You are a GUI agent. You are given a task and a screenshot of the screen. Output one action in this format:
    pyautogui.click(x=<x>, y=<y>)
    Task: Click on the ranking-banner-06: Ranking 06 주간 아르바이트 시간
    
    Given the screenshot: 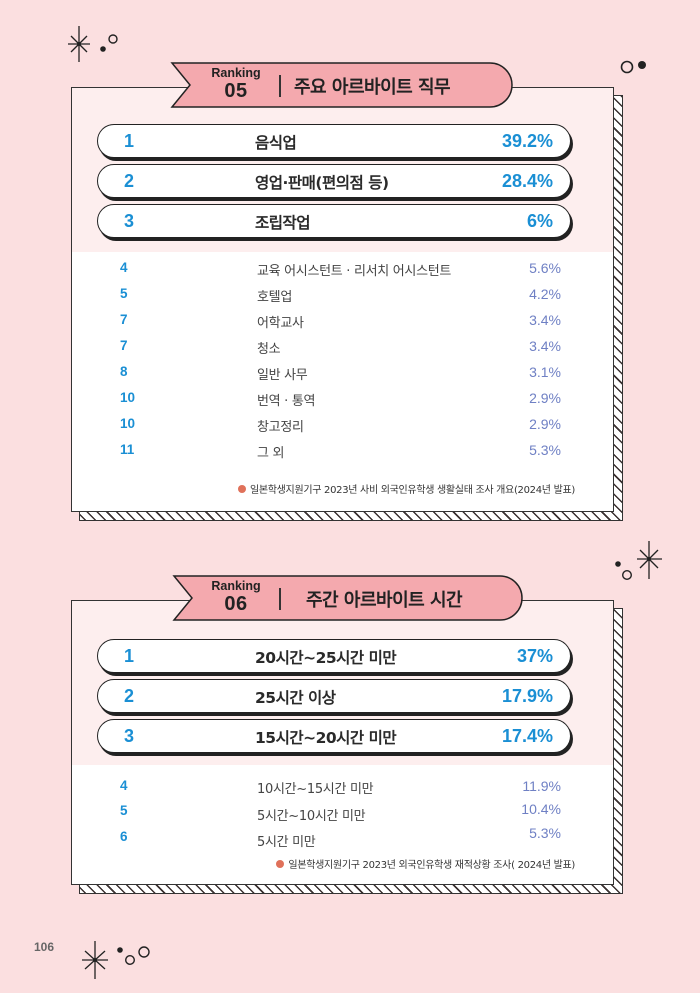 What is the action you would take?
    pyautogui.click(x=348, y=598)
    